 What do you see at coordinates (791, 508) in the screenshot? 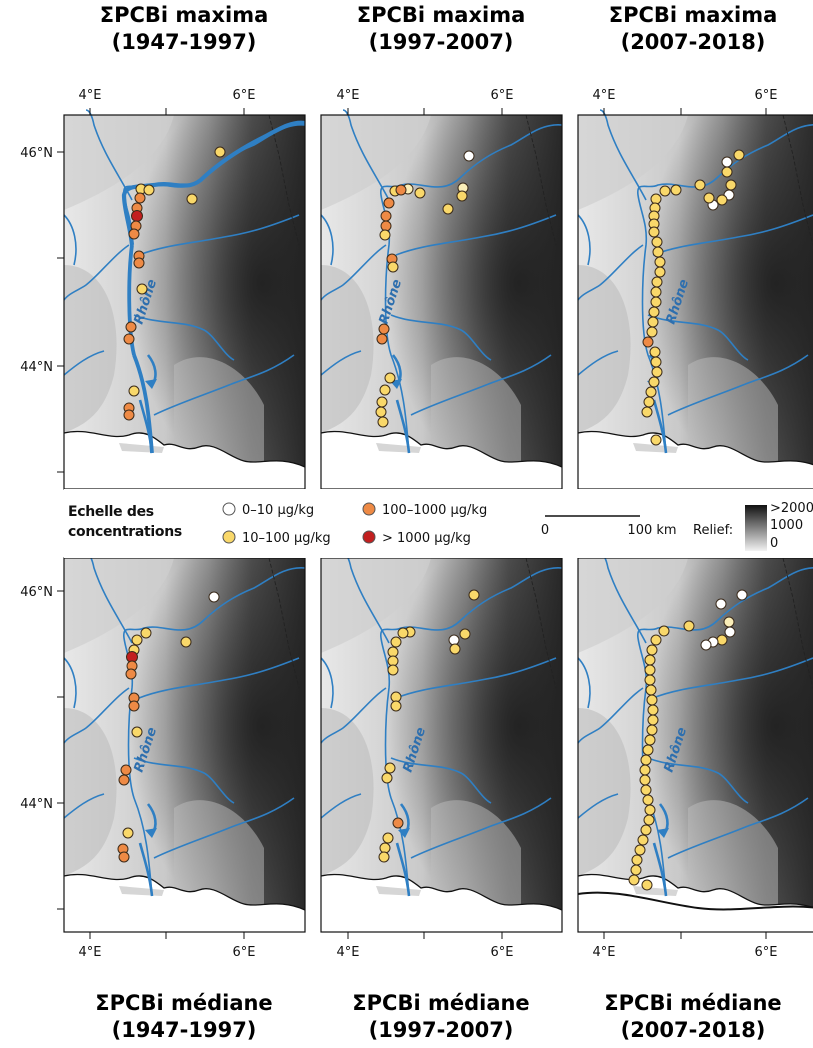
I see `relief-tick-max: >2000` at bounding box center [791, 508].